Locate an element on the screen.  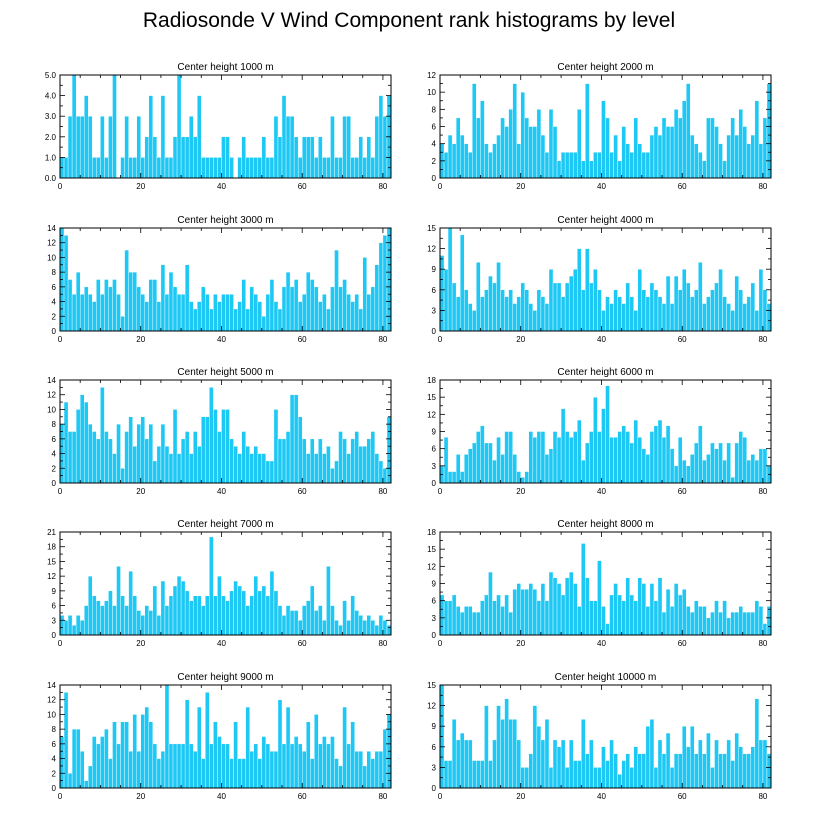
y-tick-label: 8 is located at coordinates (54, 424).